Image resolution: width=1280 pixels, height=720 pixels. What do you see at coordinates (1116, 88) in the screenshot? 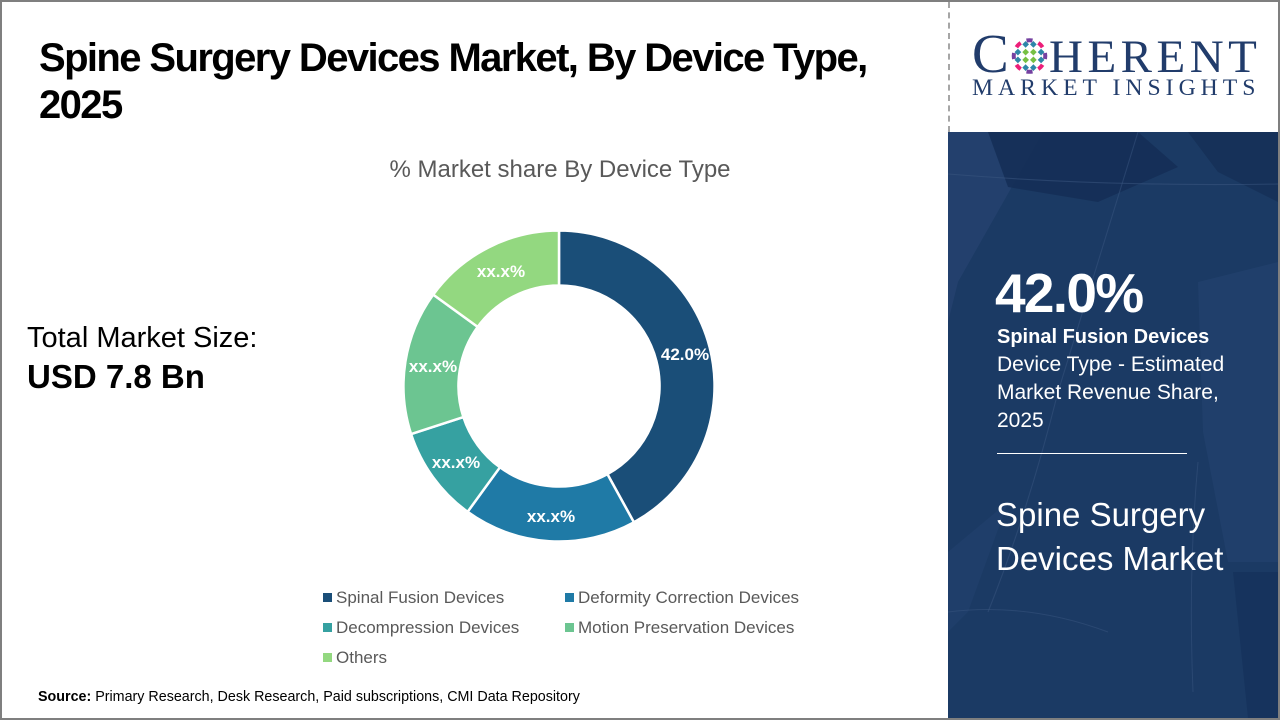
I see `svg-text: MARKET INSIGHTS` at bounding box center [1116, 88].